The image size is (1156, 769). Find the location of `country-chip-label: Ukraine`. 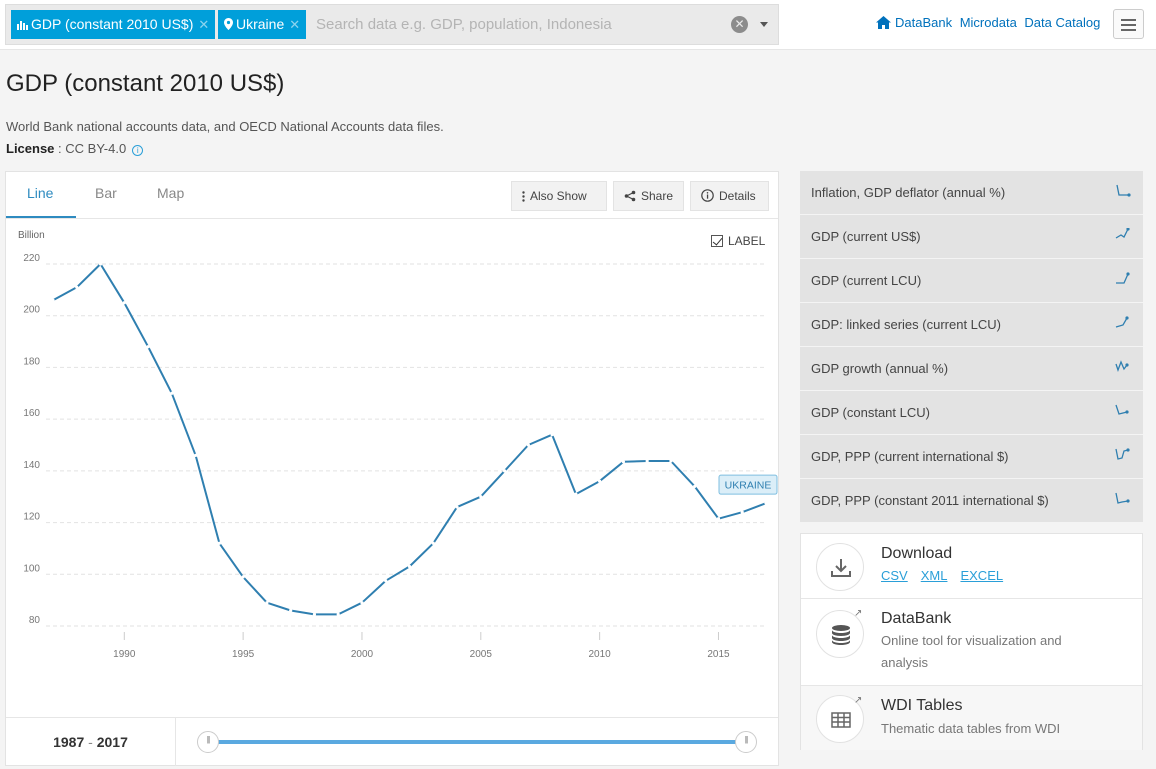

country-chip-label: Ukraine is located at coordinates (260, 24).